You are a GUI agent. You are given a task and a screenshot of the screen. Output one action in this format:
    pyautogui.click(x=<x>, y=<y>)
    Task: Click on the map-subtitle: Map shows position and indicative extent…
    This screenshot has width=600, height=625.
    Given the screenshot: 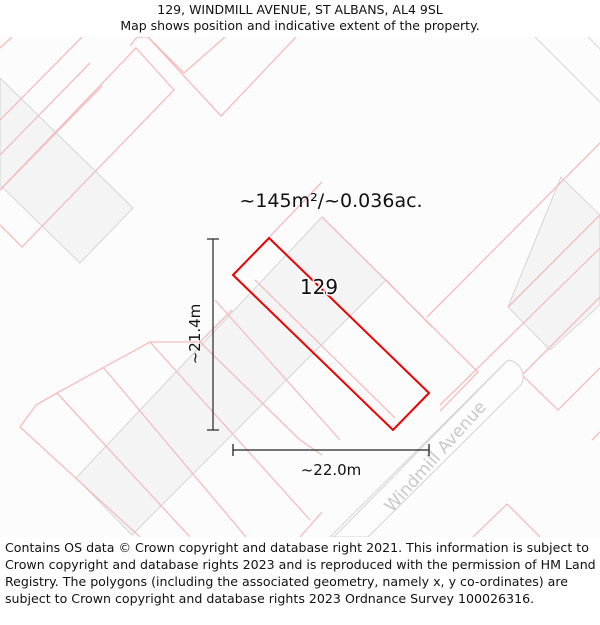 What is the action you would take?
    pyautogui.click(x=300, y=25)
    